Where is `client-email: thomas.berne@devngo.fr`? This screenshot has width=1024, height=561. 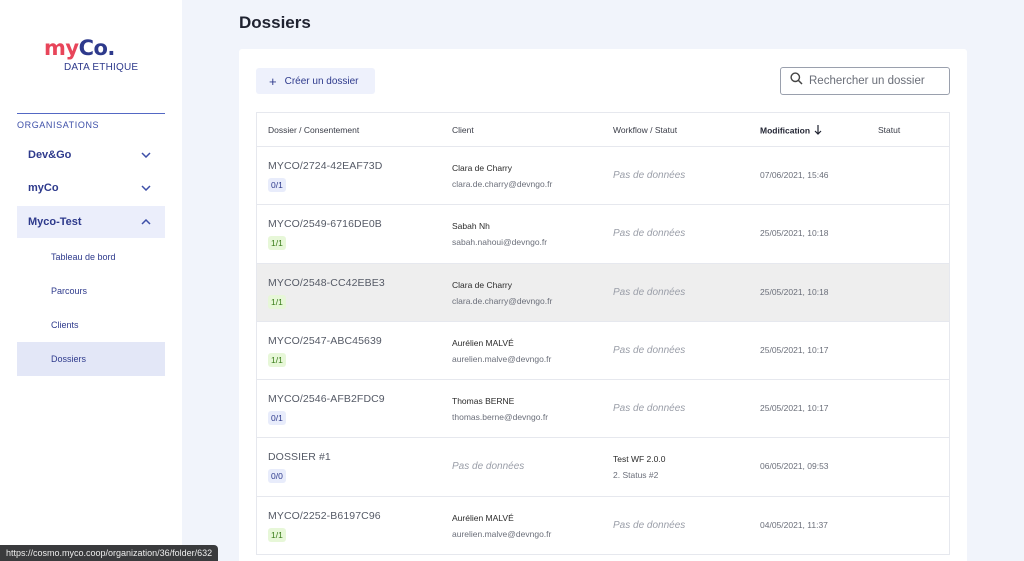
client-email: thomas.berne@devngo.fr is located at coordinates (500, 417).